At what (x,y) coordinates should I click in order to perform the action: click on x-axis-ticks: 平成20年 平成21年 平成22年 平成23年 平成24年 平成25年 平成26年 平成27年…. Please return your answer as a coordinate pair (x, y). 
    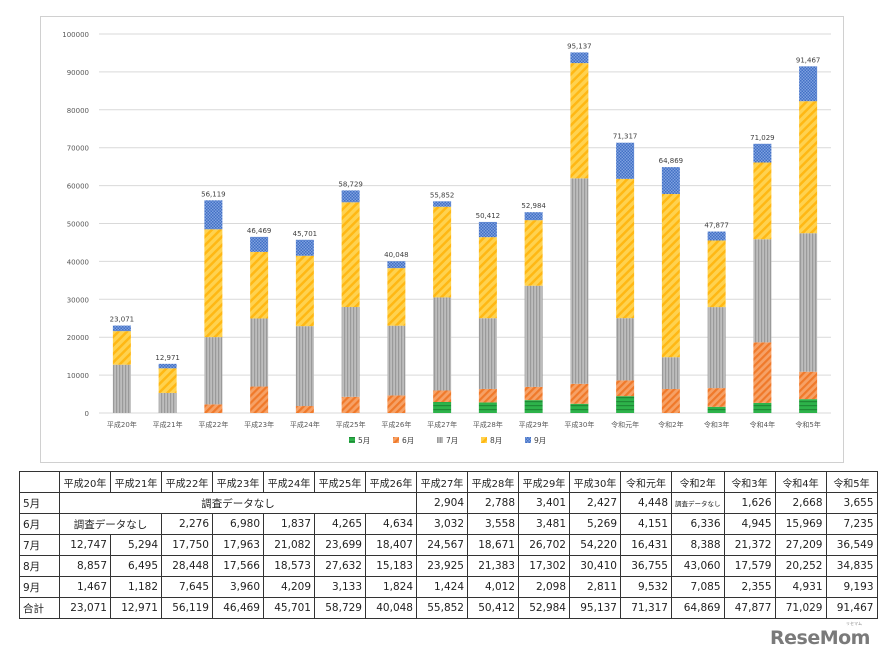
    Looking at the image, I should click on (464, 424).